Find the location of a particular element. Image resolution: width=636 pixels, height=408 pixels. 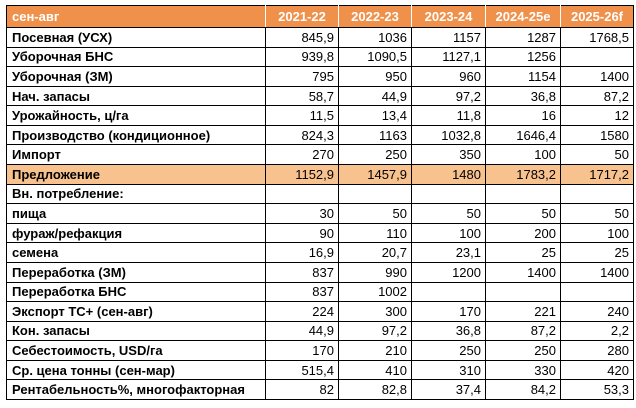

value-cell: 795 is located at coordinates (302, 76).